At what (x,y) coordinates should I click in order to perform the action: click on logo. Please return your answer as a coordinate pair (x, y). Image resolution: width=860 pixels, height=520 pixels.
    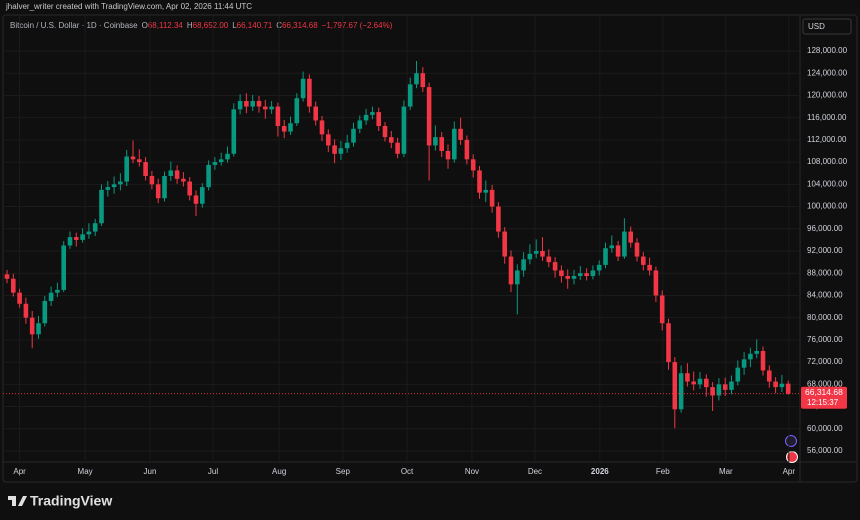
    Looking at the image, I should click on (17, 501).